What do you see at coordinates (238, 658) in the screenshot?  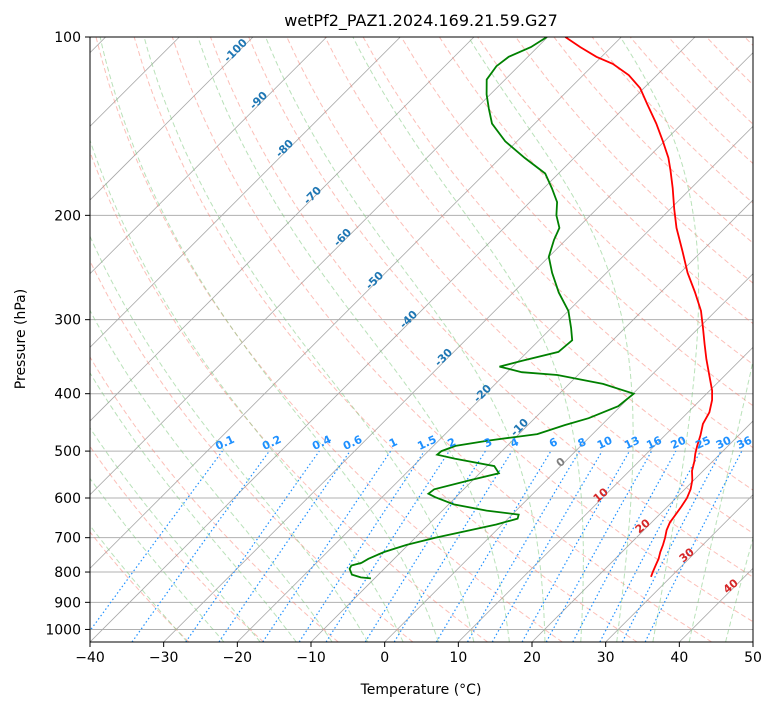 I see `x-tick-label: −20` at bounding box center [238, 658].